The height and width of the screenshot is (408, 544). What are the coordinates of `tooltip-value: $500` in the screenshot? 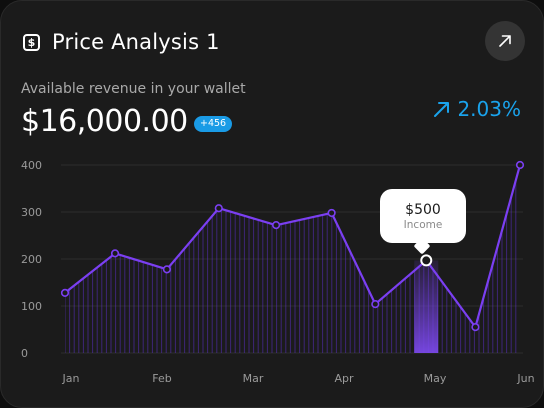 It's located at (423, 210).